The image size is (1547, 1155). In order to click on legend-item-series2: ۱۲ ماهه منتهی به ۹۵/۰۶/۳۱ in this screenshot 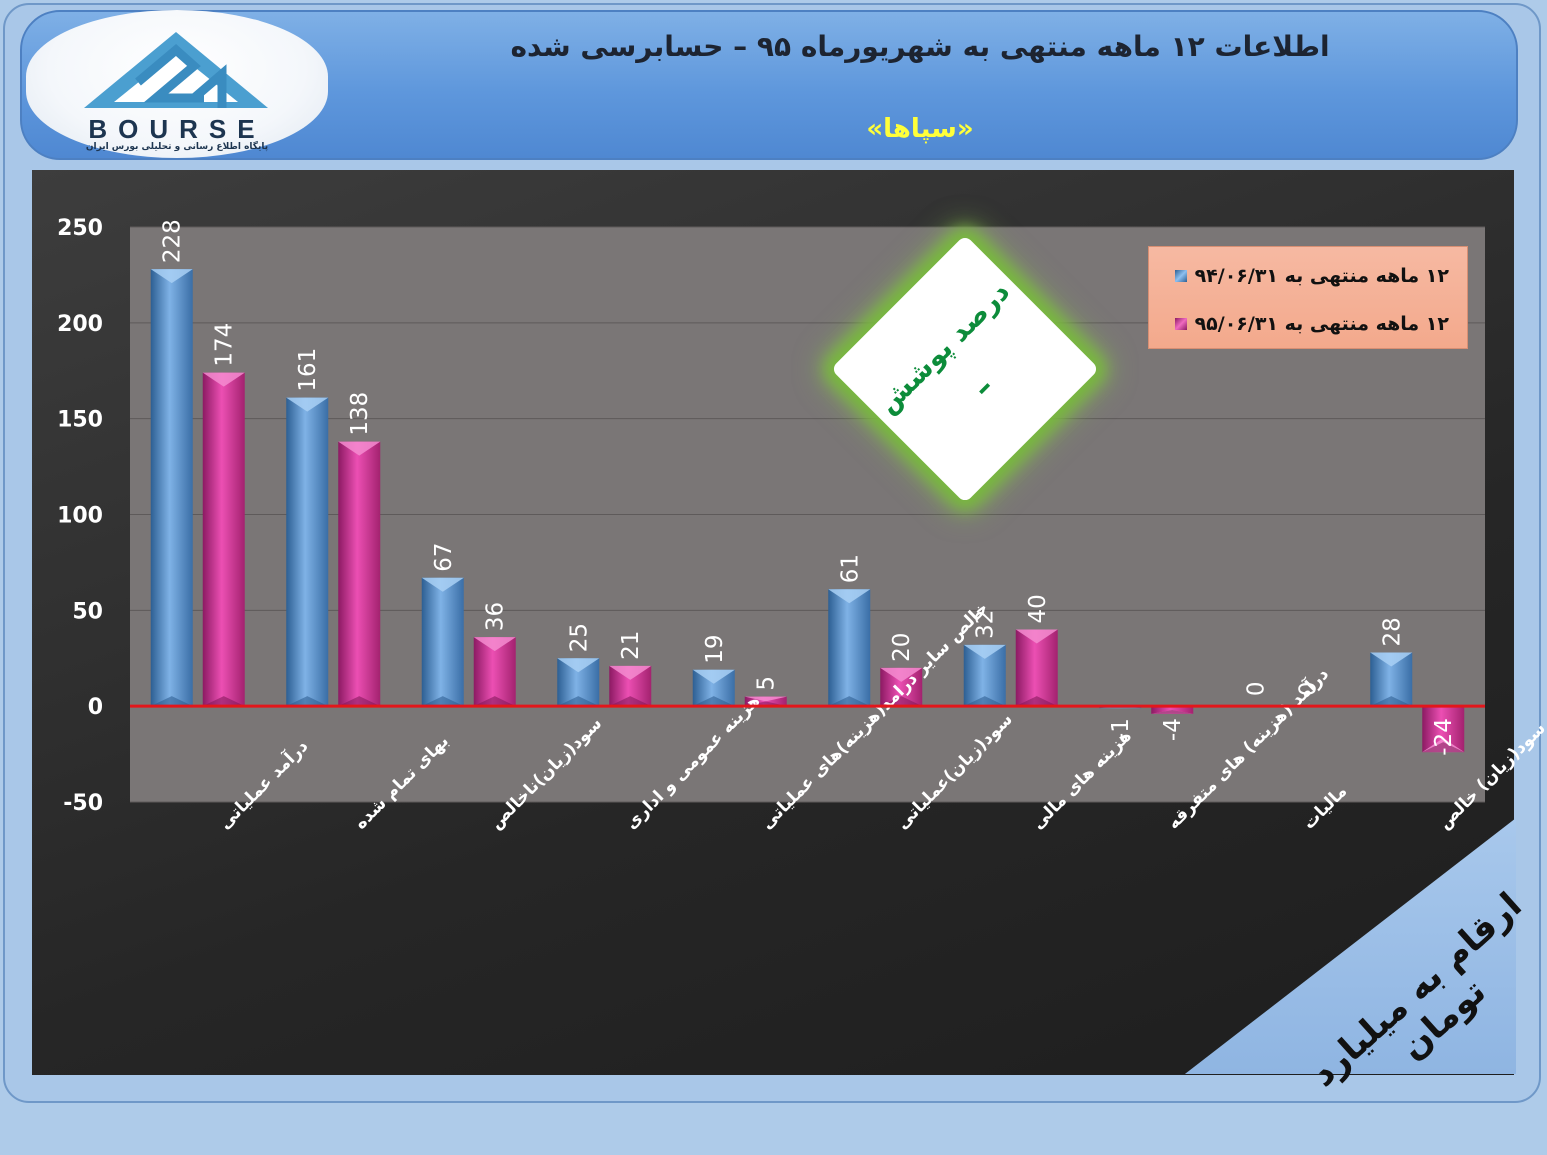, I will do `click(1311, 324)`.